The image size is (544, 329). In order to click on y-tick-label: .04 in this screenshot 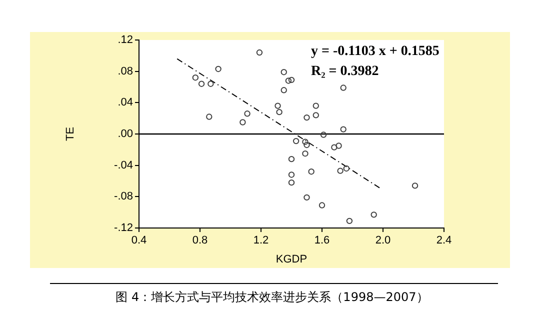, I will do `click(125, 102)`.